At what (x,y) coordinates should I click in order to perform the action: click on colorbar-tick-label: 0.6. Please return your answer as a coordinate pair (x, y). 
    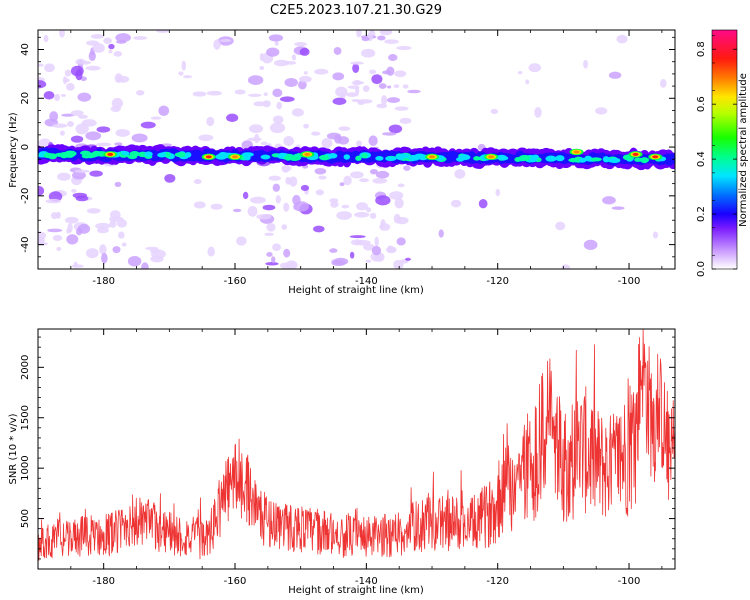
    Looking at the image, I should click on (701, 104).